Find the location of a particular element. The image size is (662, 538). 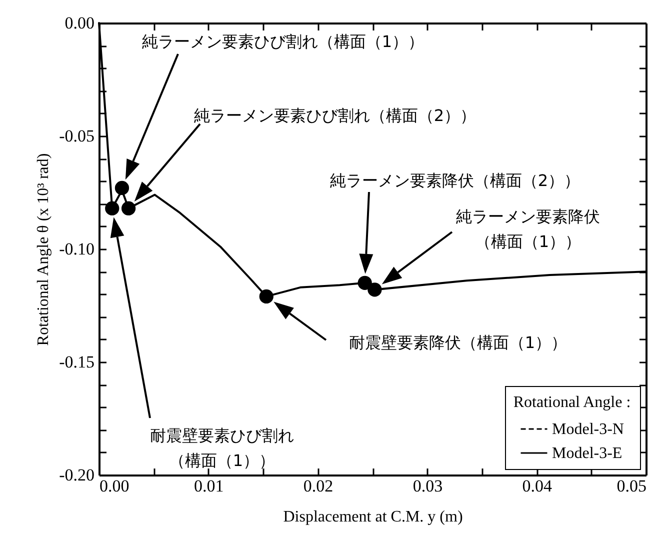

annotation: 純ラーメン要素降伏（構面（2）） is located at coordinates (455, 180).